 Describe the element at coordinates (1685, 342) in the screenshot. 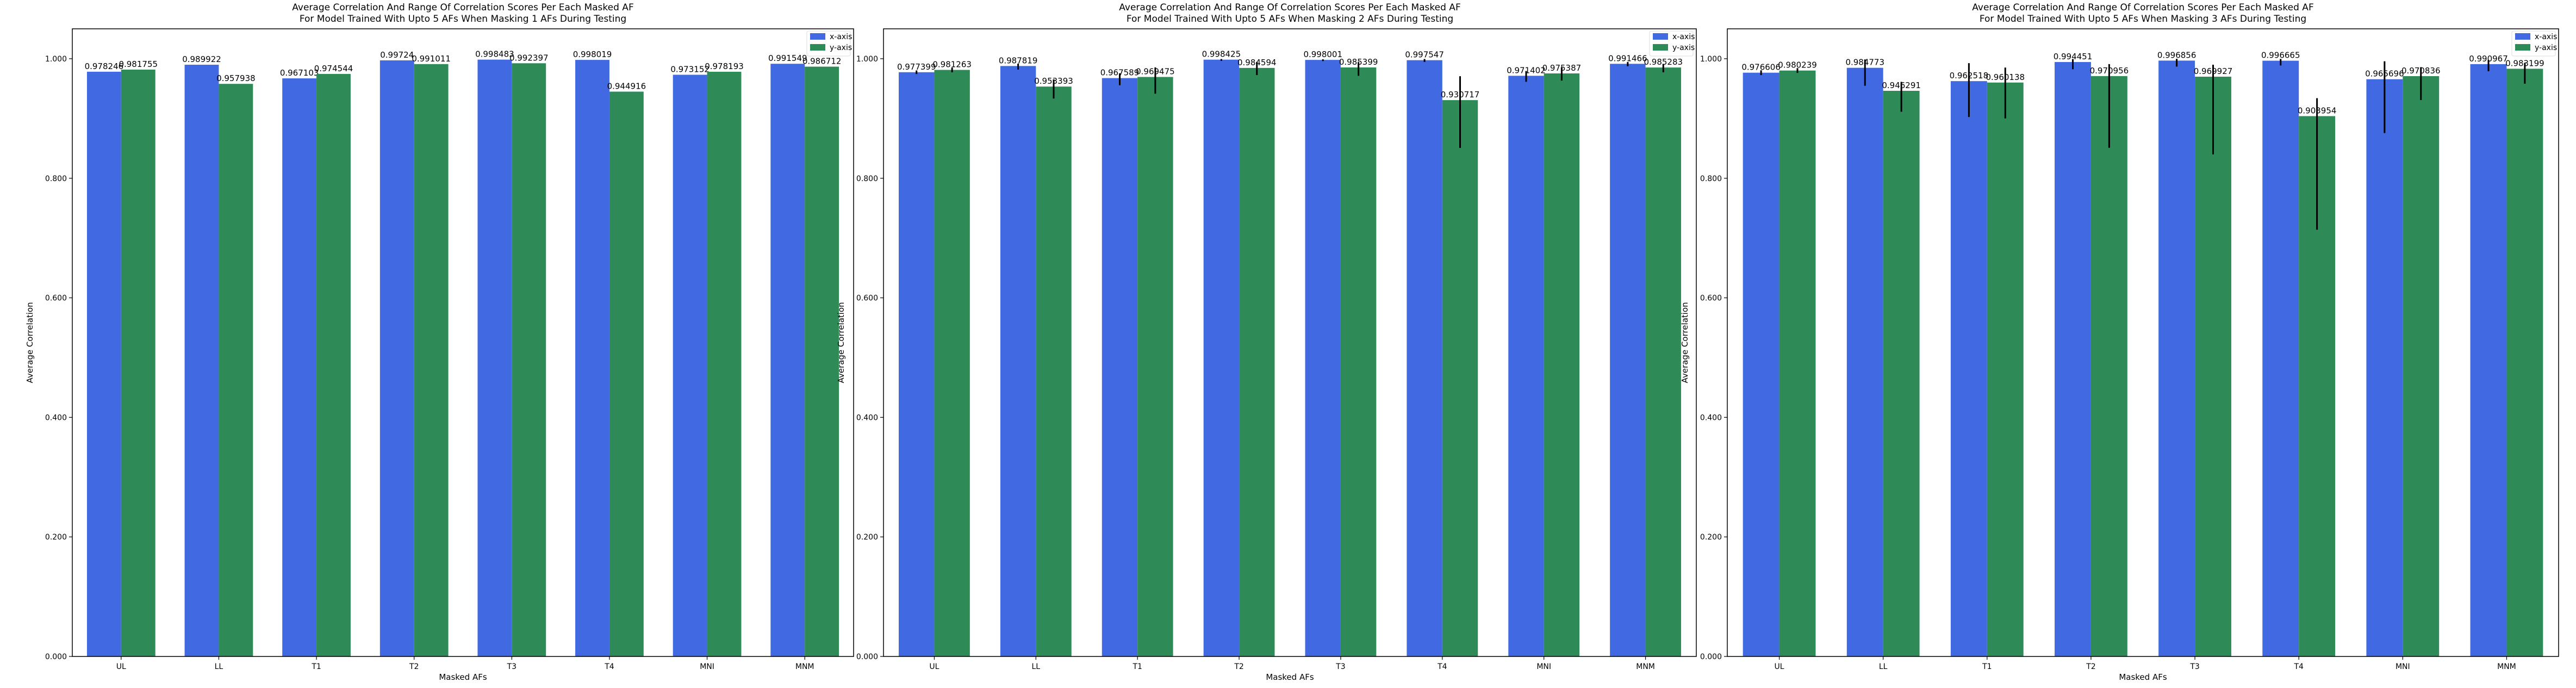

I see `y-axis-label: Average Correlation` at that location.